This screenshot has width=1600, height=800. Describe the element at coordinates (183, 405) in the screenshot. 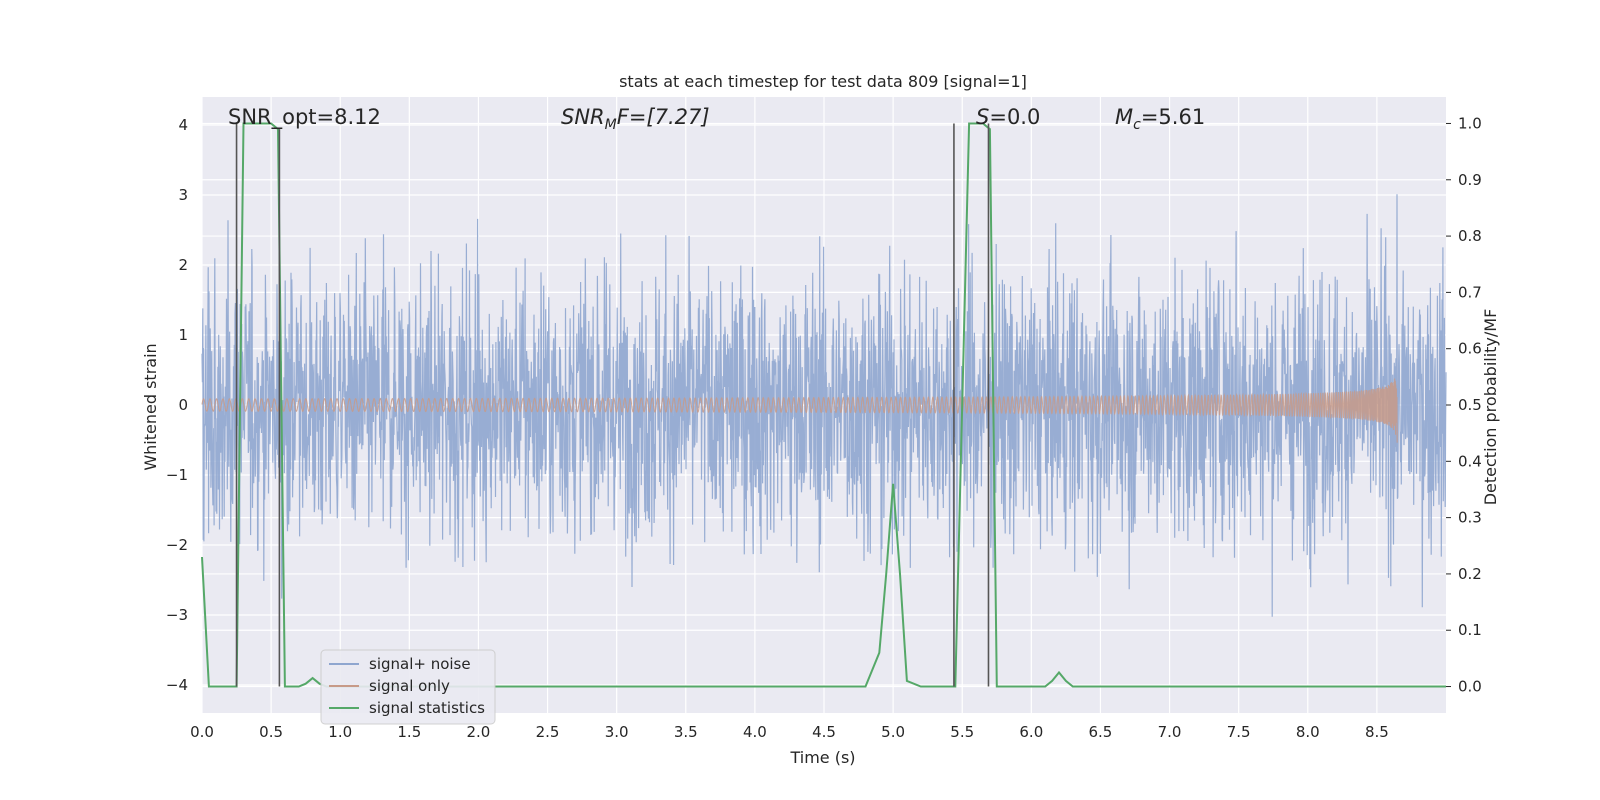

I see `y-tick-label-left: 0` at that location.